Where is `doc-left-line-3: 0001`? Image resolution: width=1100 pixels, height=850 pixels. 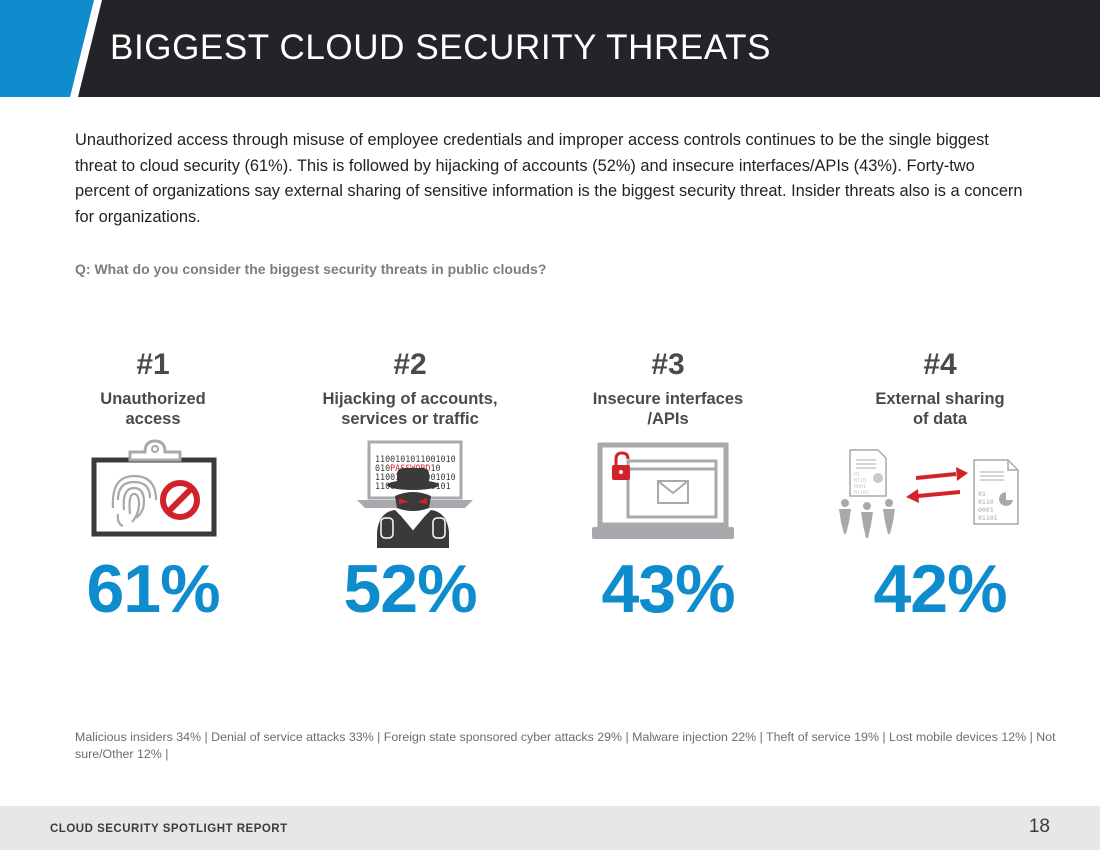
doc-left-line-3: 0001 is located at coordinates (860, 487).